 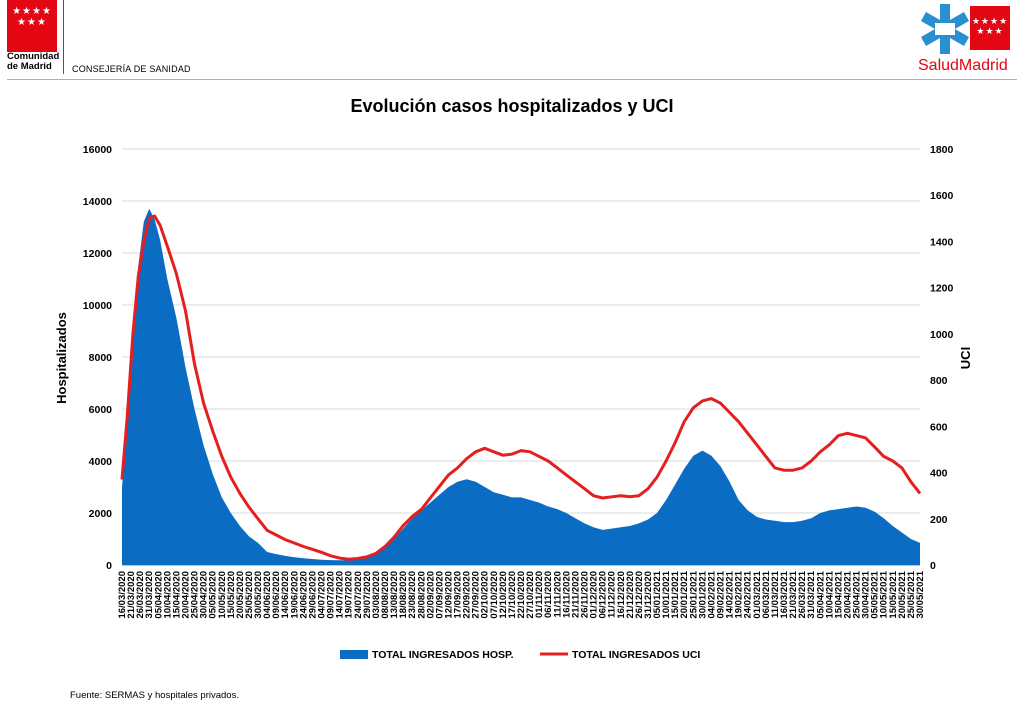 I want to click on x-tick-label: 11/11/2020, so click(x=557, y=594).